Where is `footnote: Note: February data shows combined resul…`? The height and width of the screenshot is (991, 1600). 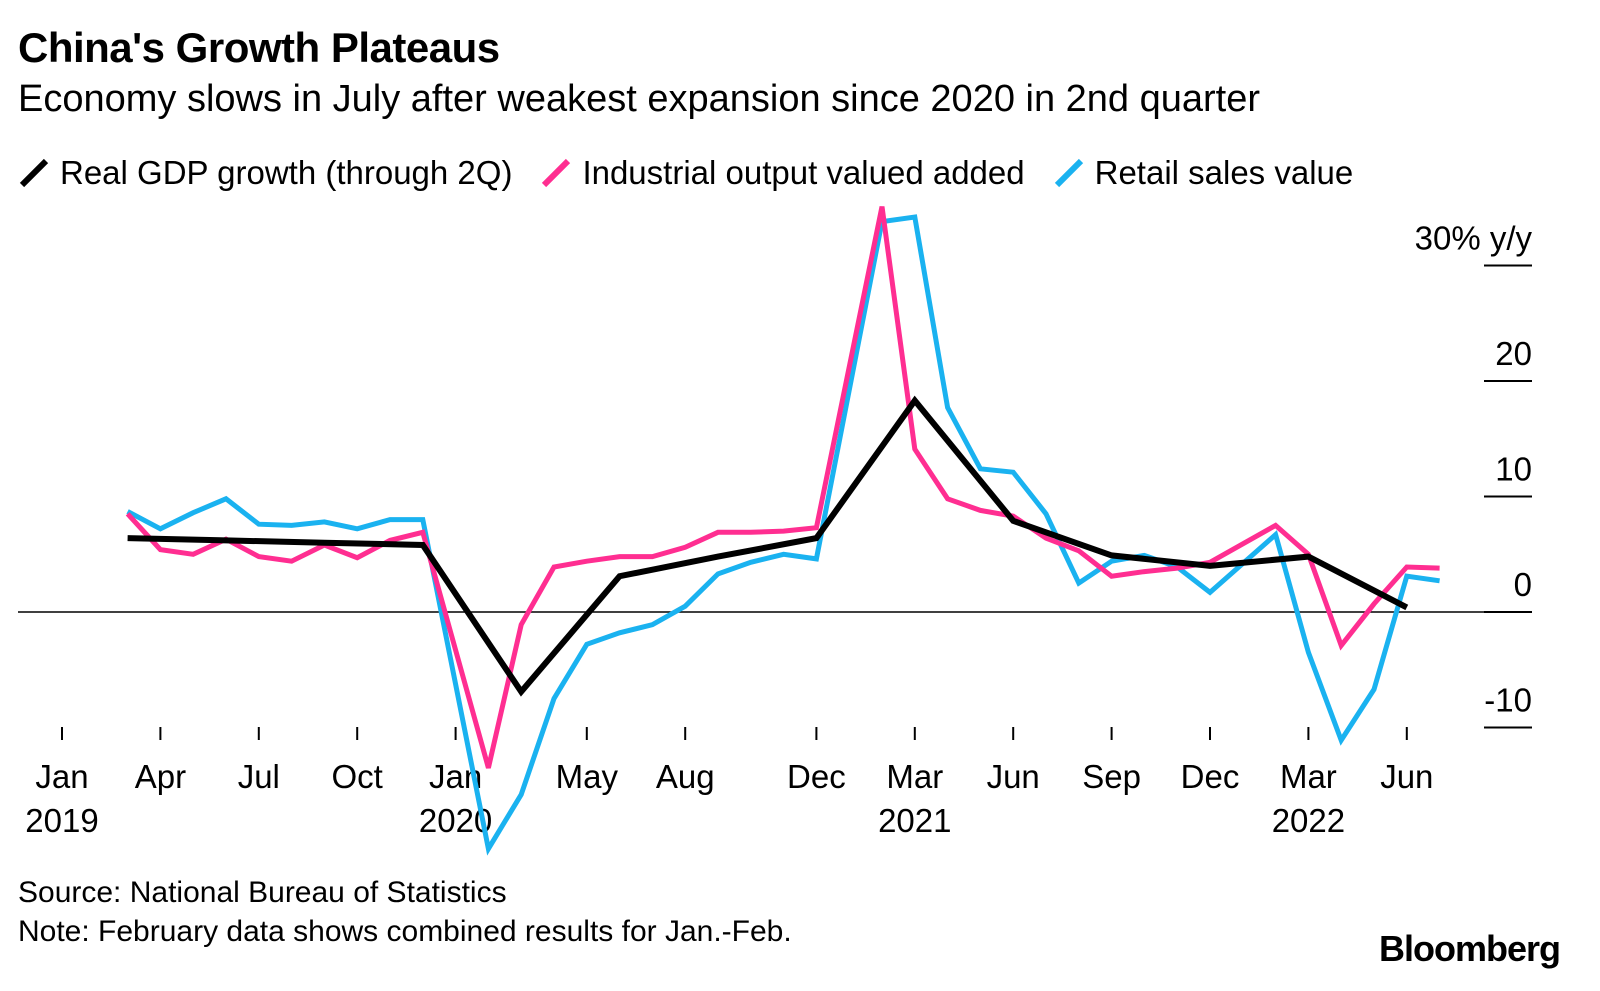
footnote: Note: February data shows combined resul… is located at coordinates (405, 931).